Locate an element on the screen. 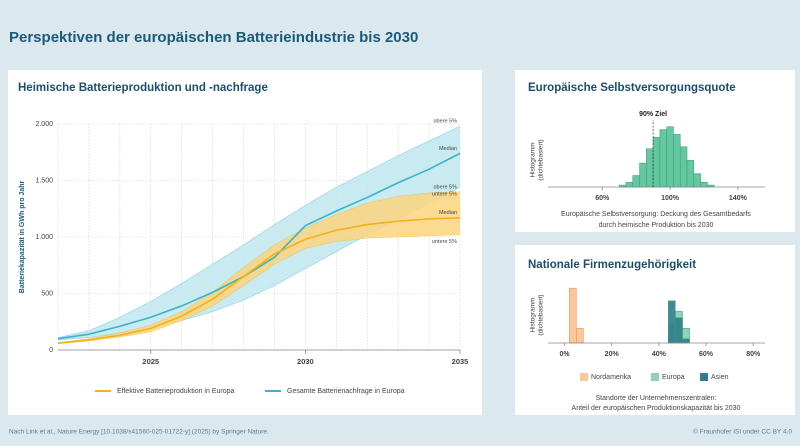 This screenshot has height=446, width=800. footer-credit: © Fraunhofer ISI under CC BY 4.0 is located at coordinates (742, 432).